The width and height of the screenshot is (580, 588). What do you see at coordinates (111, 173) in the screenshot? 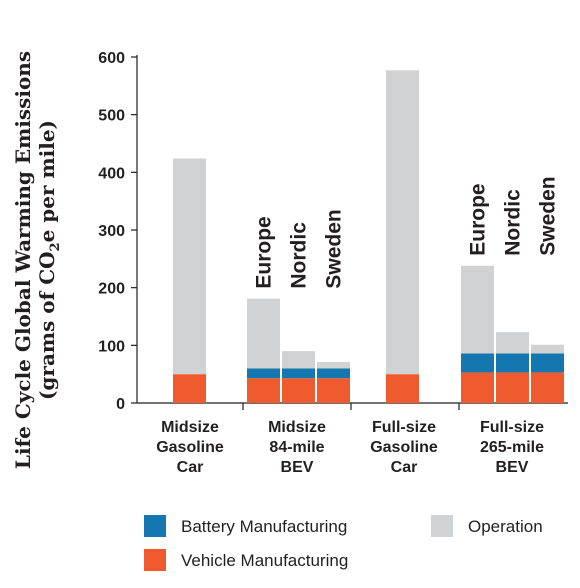
I see `y-tick-label: 400` at bounding box center [111, 173].